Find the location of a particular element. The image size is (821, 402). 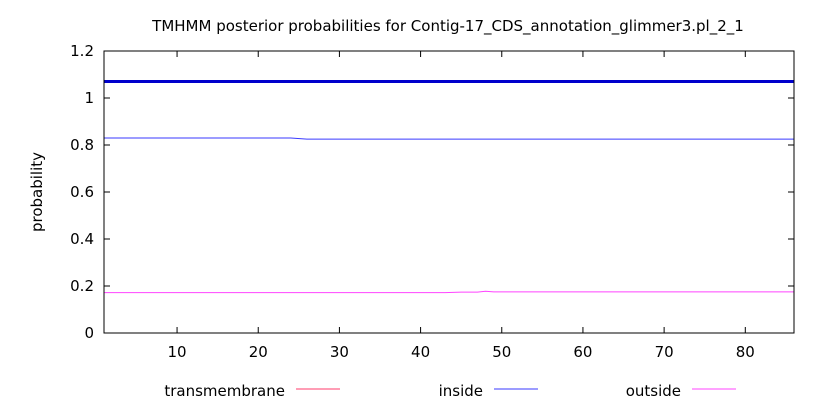

legend-label-outside: outside is located at coordinates (653, 391).